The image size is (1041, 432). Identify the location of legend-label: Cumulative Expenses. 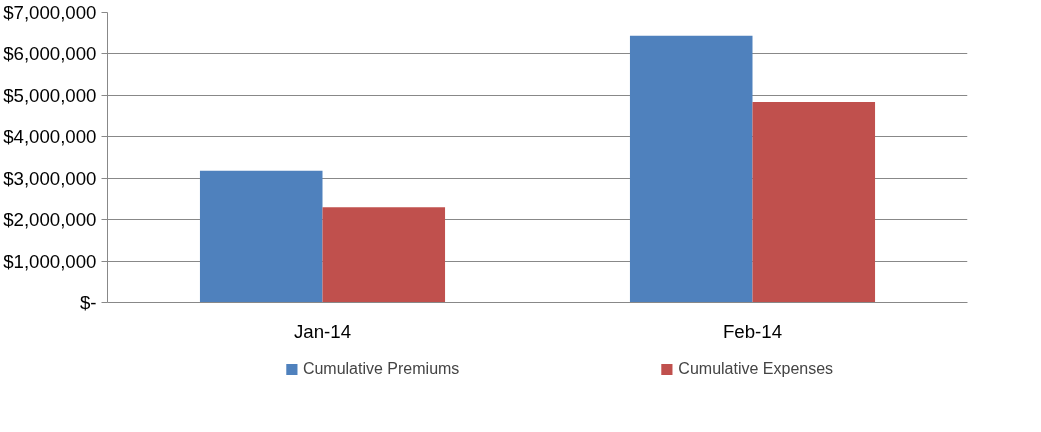
(756, 369).